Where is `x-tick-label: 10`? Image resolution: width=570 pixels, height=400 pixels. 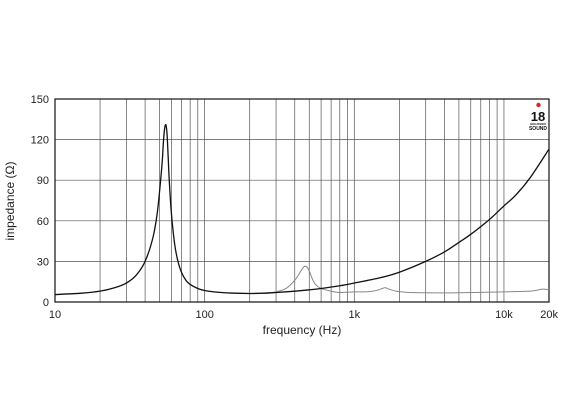
x-tick-label: 10 is located at coordinates (55, 315).